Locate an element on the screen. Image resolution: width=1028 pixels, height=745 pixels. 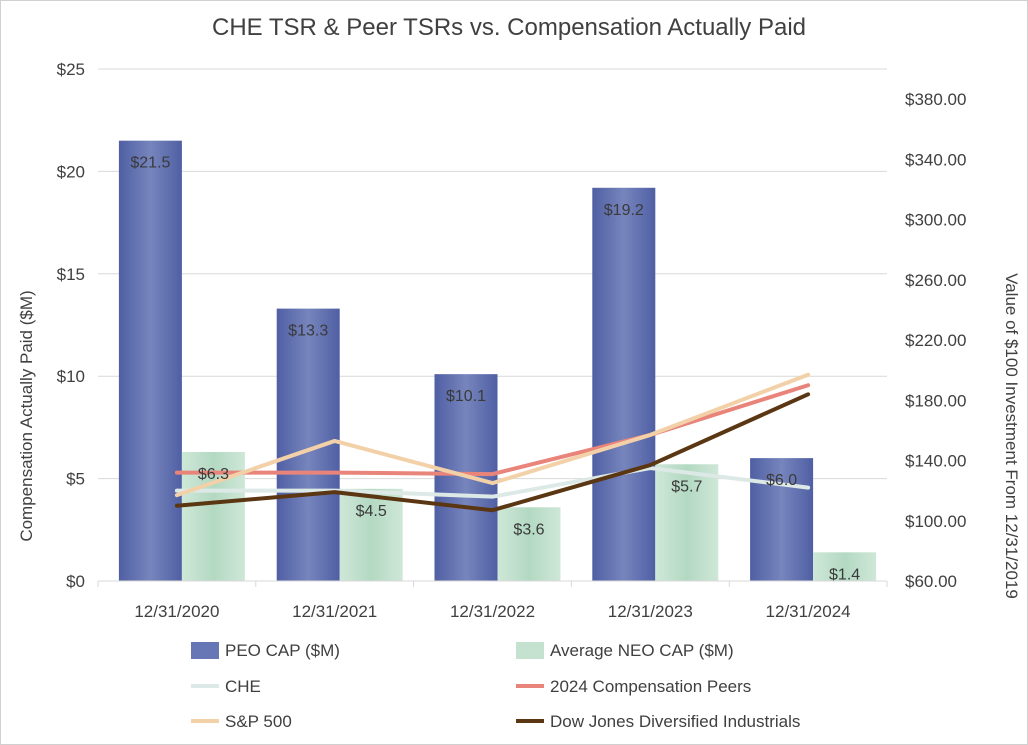
peo-cap-data-label: $19.2 is located at coordinates (624, 210).